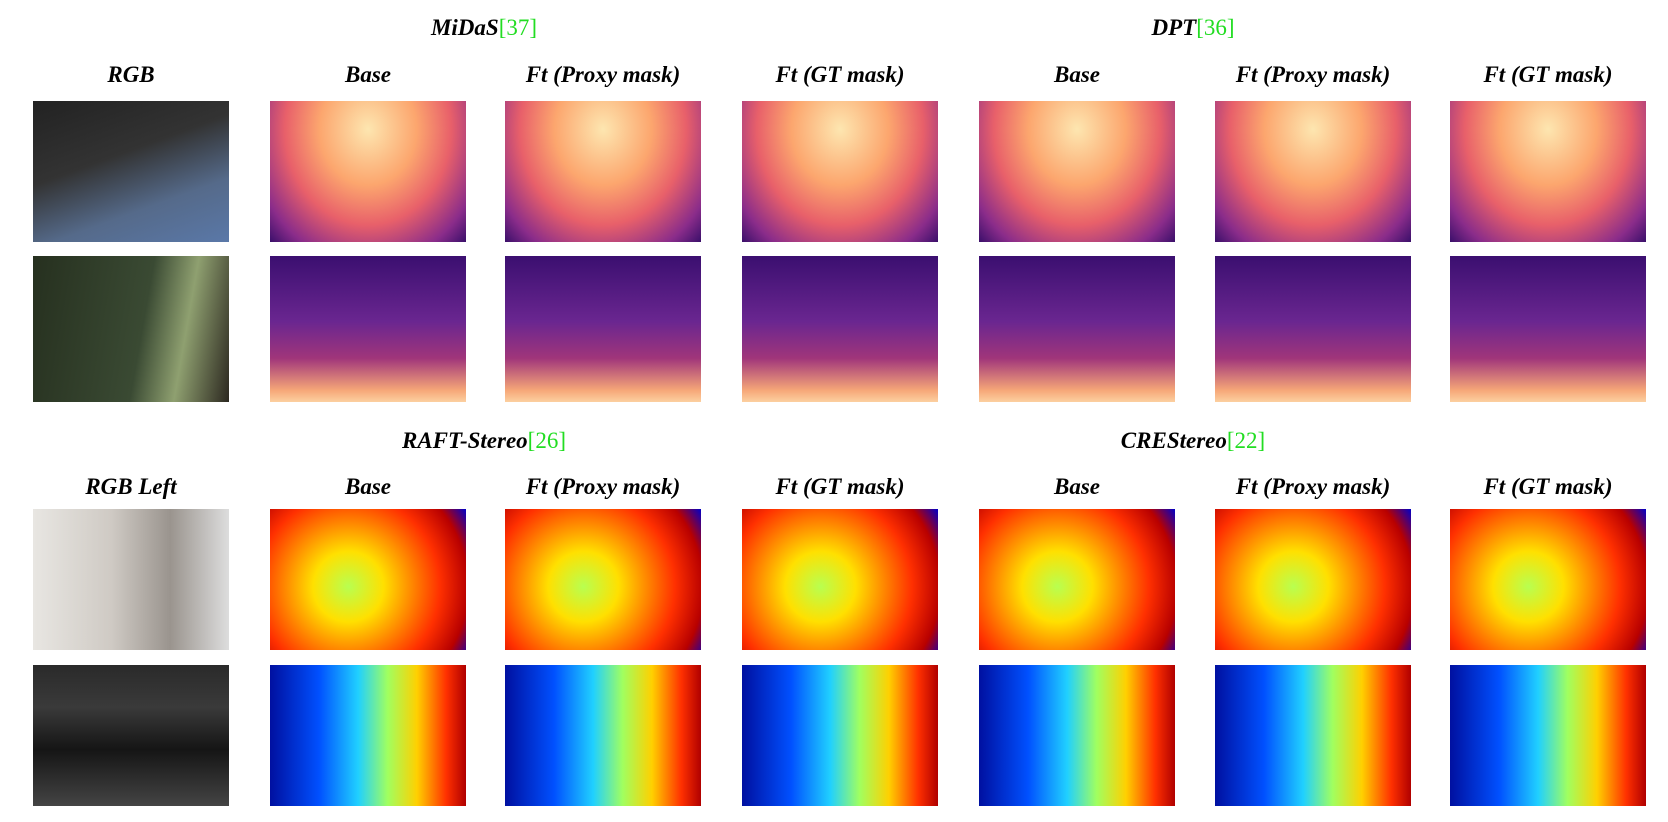 The height and width of the screenshot is (822, 1668). What do you see at coordinates (1215, 27) in the screenshot?
I see `citation: [36]` at bounding box center [1215, 27].